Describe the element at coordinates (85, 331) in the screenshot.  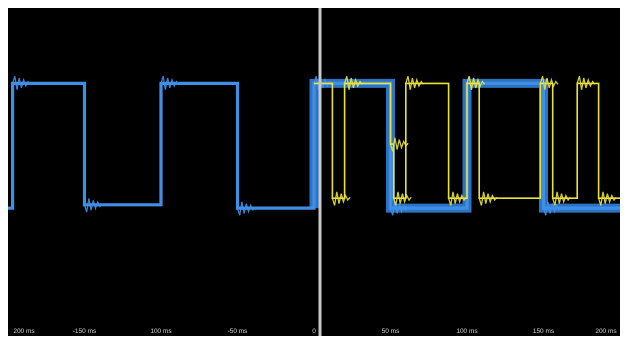
I see `x-tick-label: -150 ms` at that location.